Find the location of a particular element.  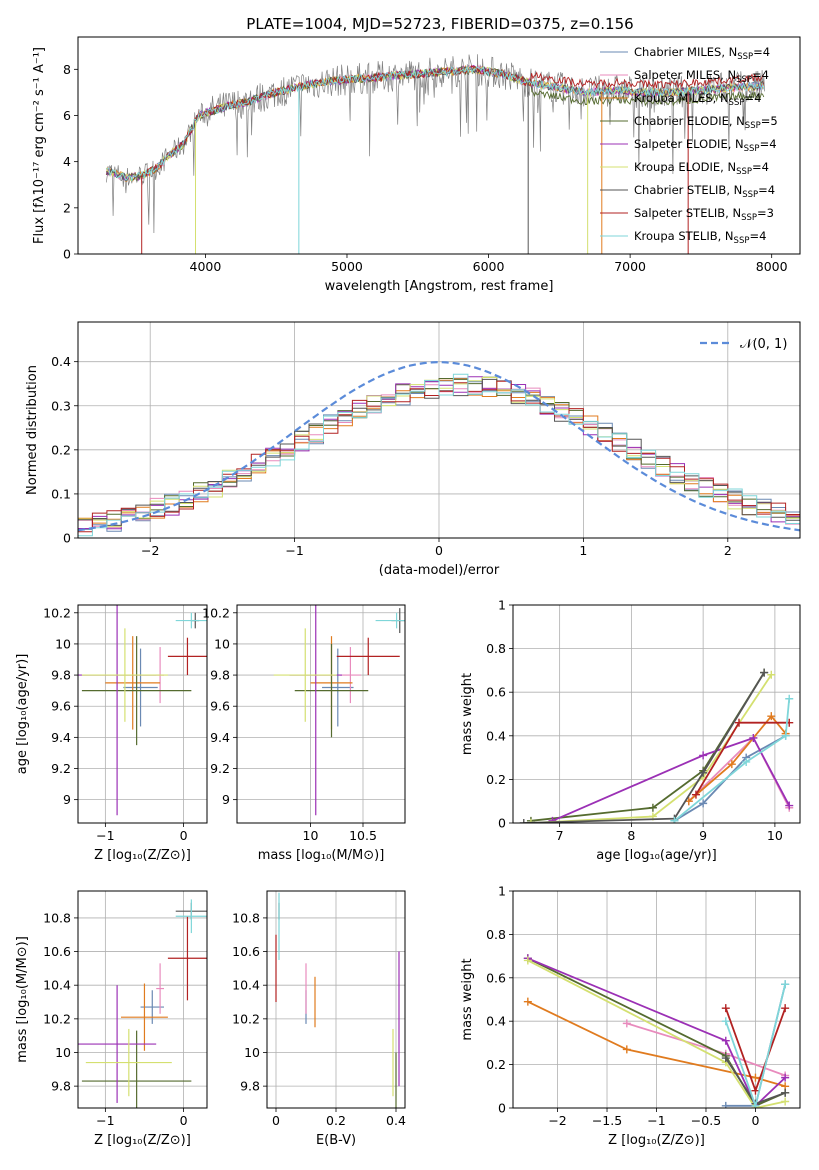

x-tick-label: 2 is located at coordinates (728, 550).